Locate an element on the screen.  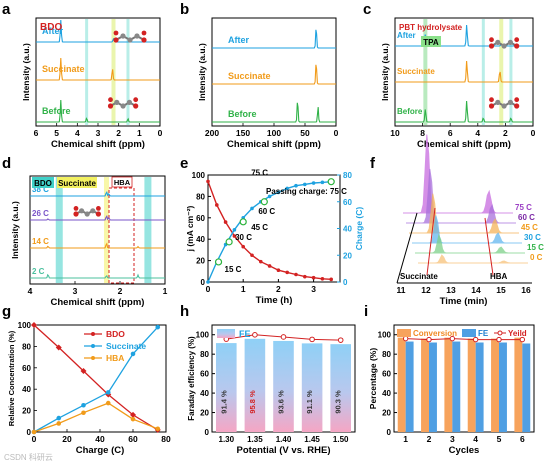
chromatogram-label: 45 C is located at coordinates (529, 227).